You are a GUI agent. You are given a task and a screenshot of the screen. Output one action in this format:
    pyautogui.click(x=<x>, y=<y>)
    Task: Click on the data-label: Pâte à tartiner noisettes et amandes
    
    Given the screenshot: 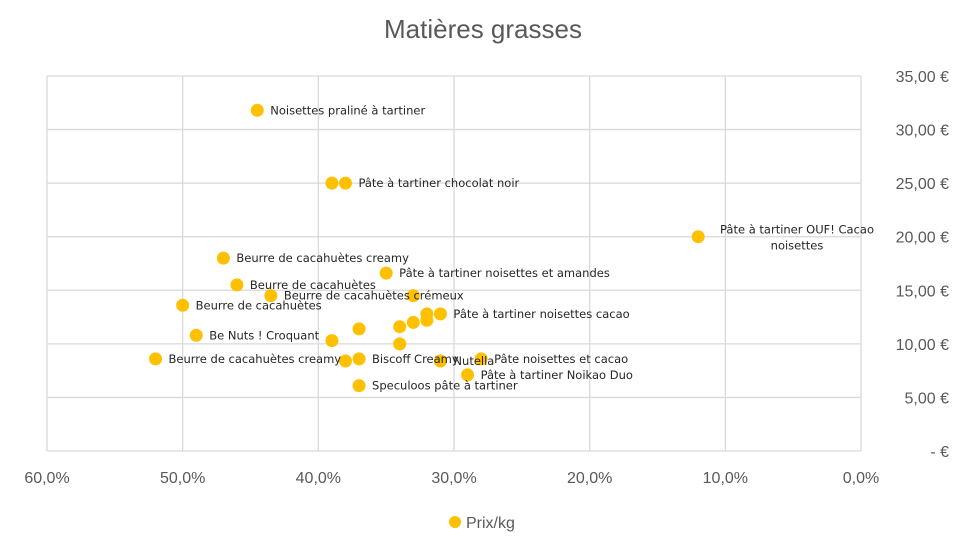 What is the action you would take?
    pyautogui.click(x=504, y=273)
    